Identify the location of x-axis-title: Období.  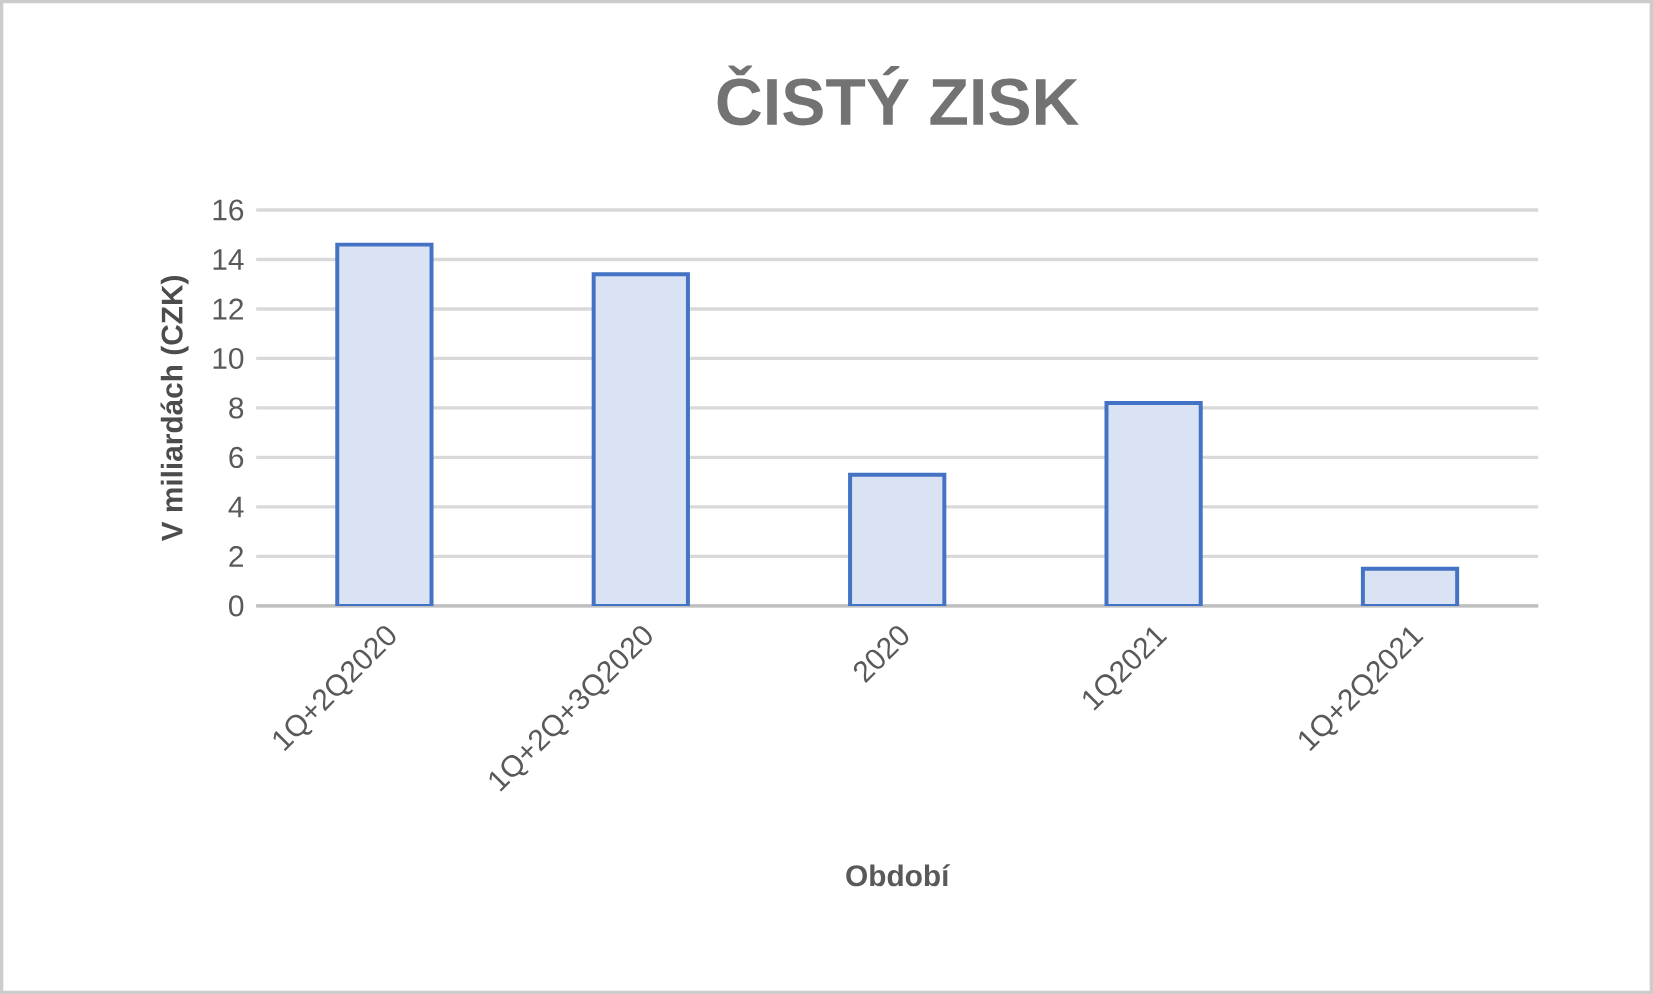
(898, 875).